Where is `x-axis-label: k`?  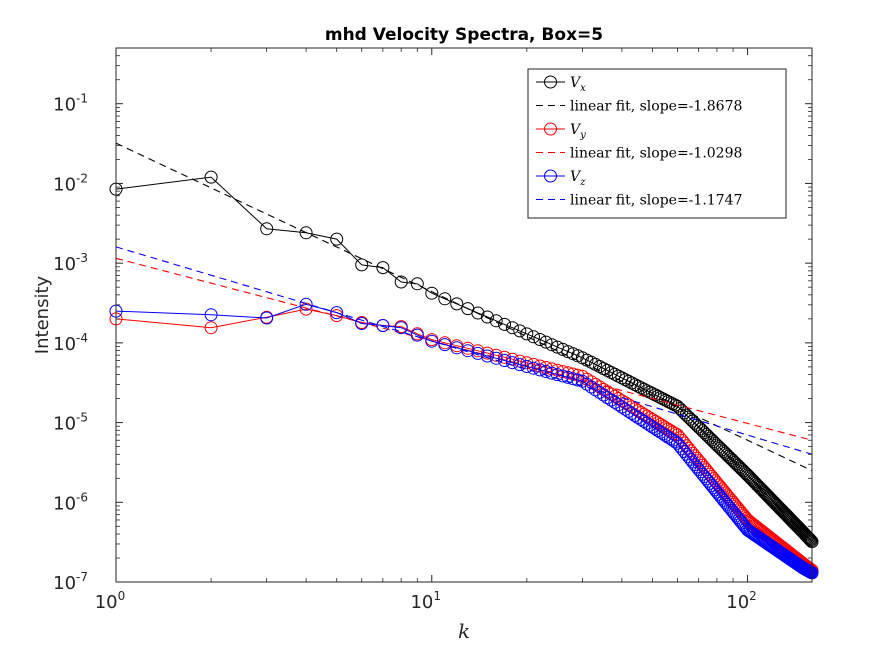
x-axis-label: k is located at coordinates (464, 631).